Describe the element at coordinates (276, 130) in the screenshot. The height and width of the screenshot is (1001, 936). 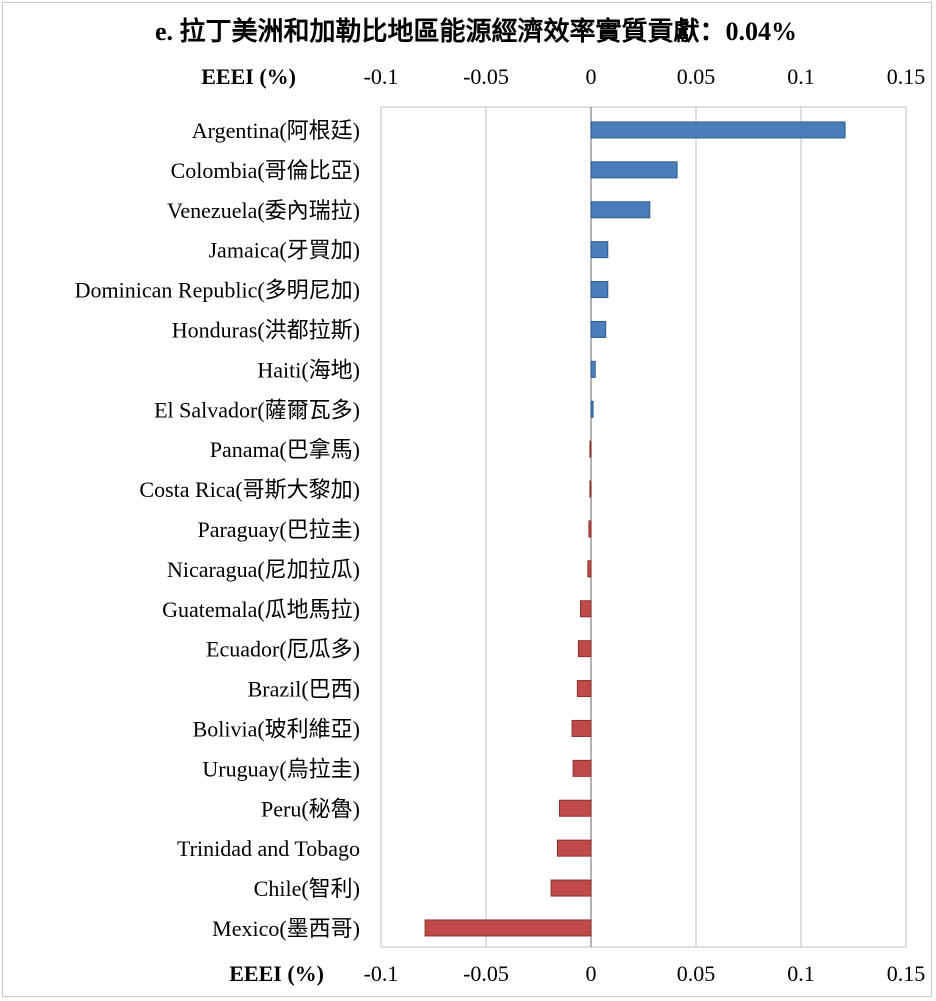
I see `category-label: Argentina(阿根廷)` at that location.